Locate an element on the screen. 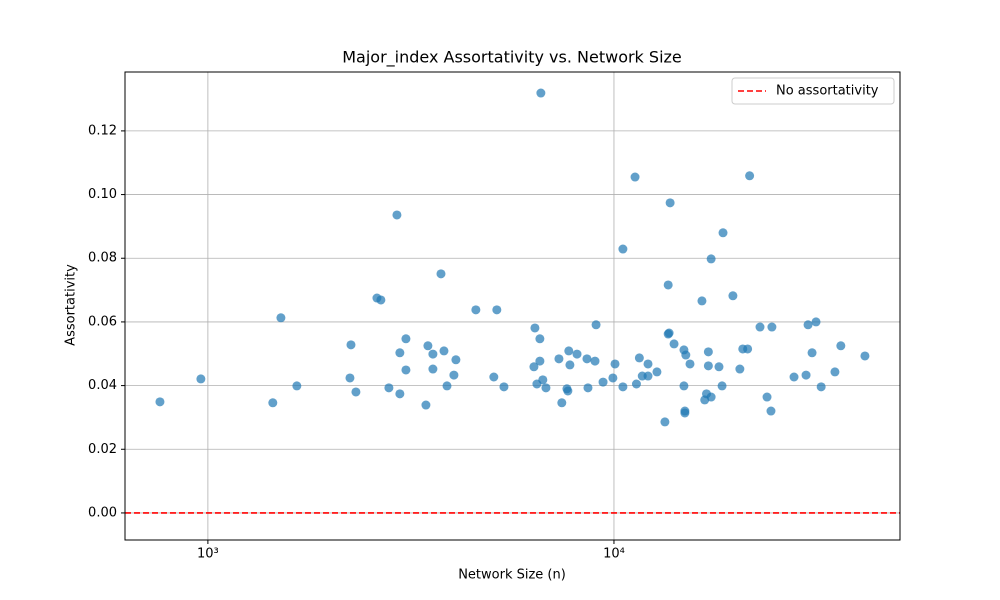 The width and height of the screenshot is (1000, 600). x-axis-label: Network Size (n) is located at coordinates (512, 575).